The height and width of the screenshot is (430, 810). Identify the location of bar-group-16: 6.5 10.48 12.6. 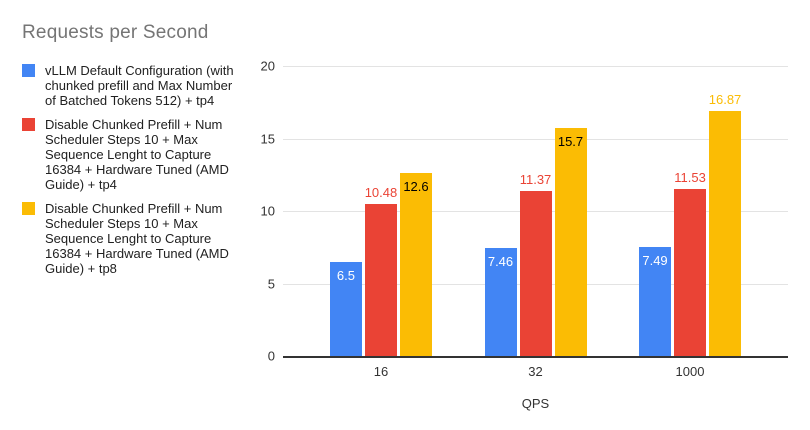
(380, 264).